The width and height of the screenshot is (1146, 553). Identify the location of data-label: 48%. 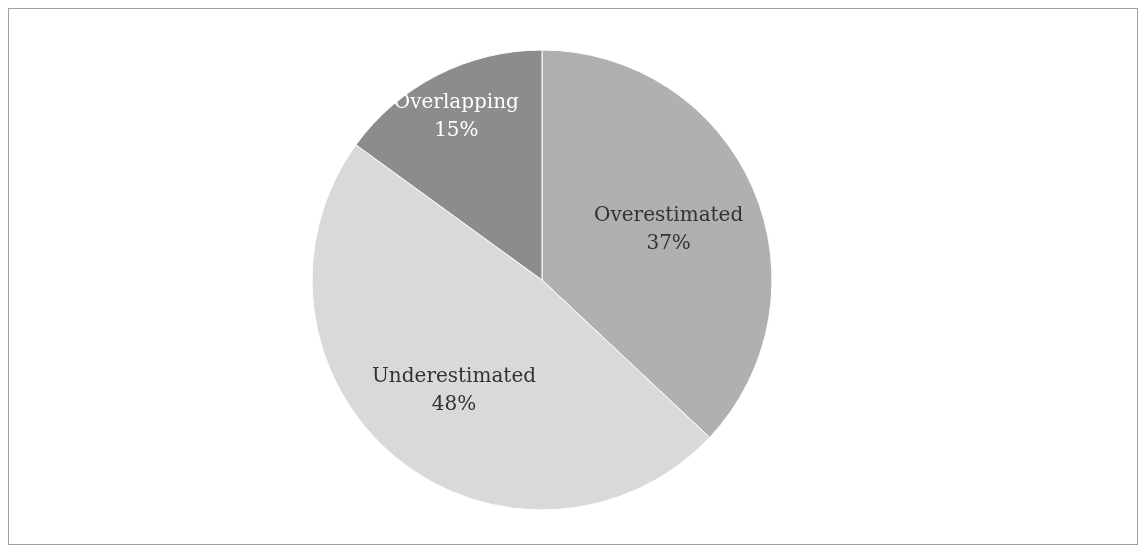
(454, 403).